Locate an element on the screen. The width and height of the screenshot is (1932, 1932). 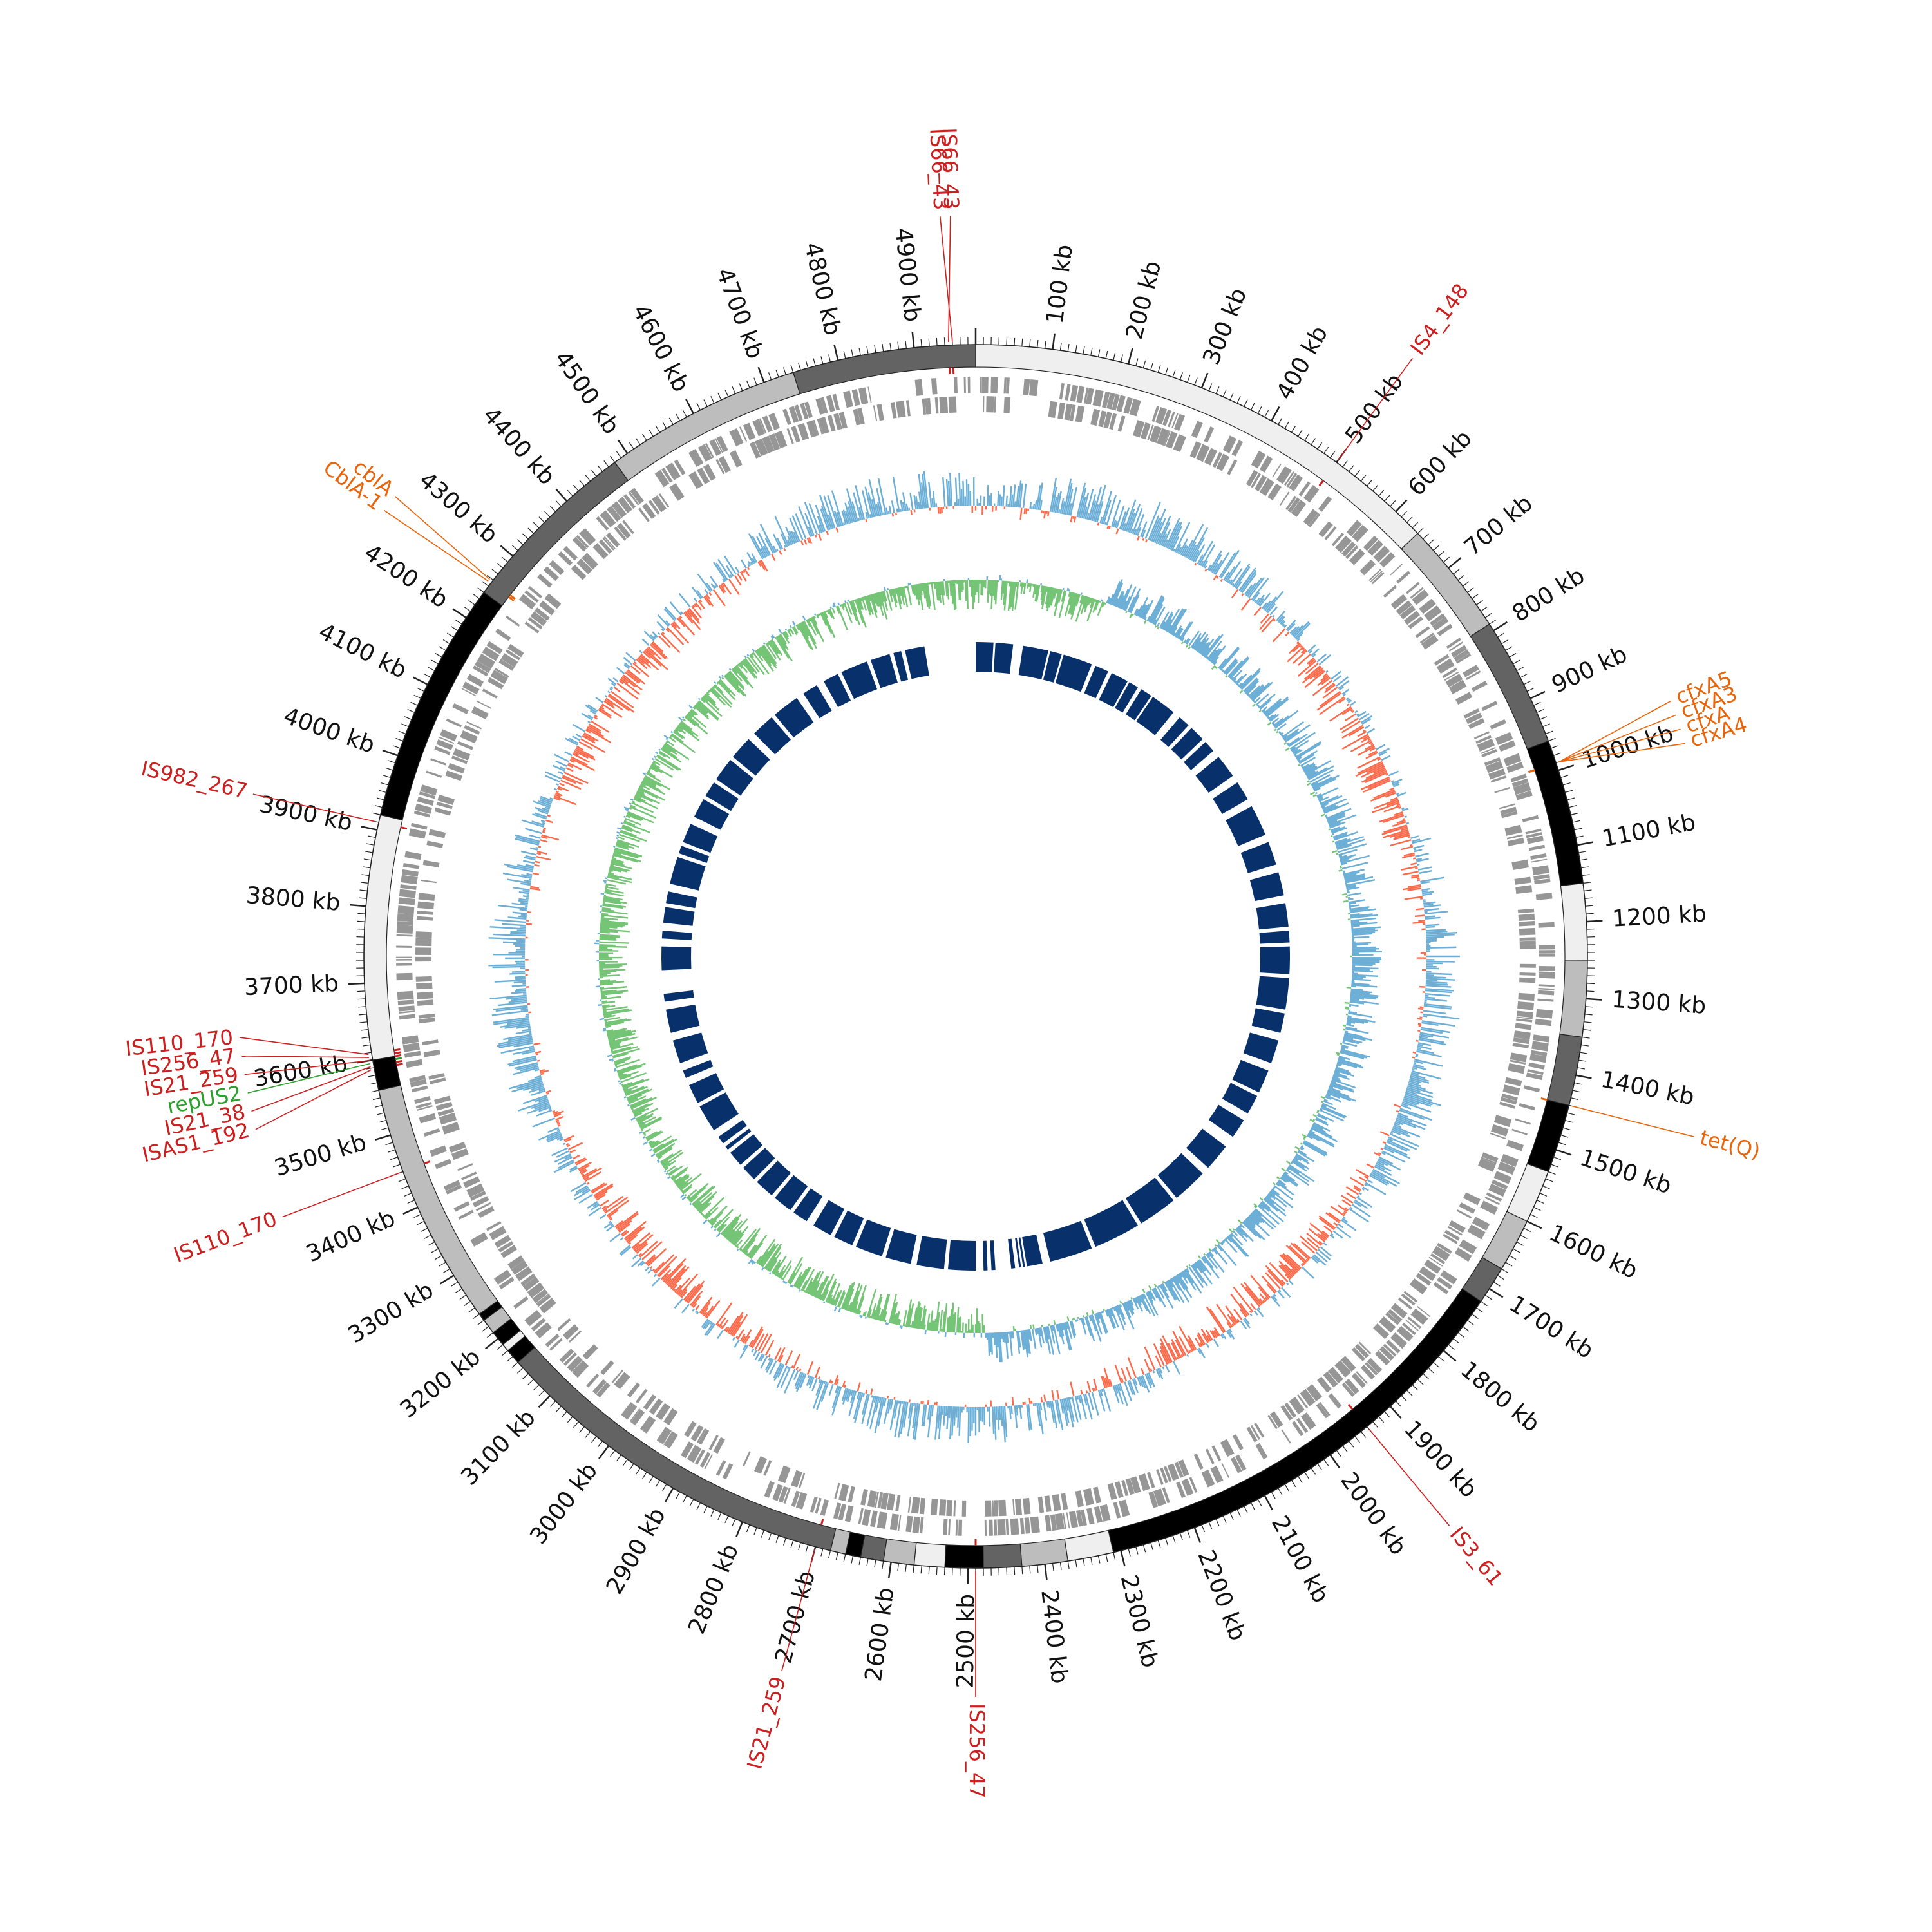
blast-hit is located at coordinates (1096, 682).